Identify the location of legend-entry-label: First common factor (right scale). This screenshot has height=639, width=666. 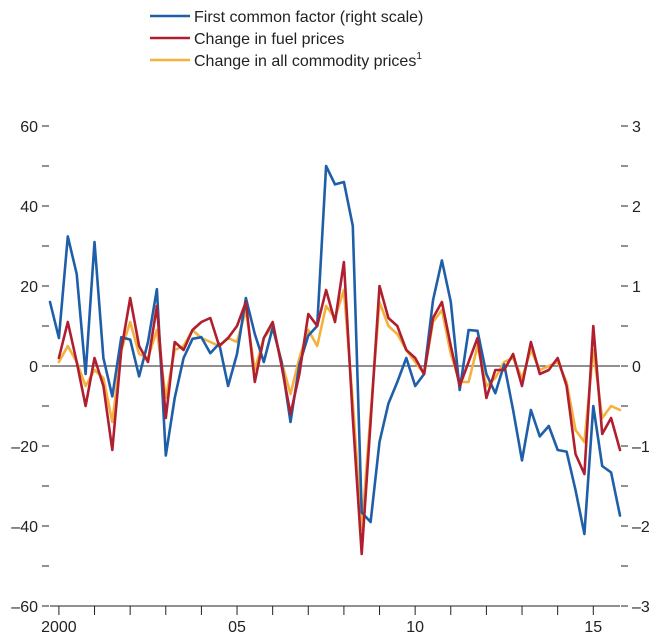
(308, 17).